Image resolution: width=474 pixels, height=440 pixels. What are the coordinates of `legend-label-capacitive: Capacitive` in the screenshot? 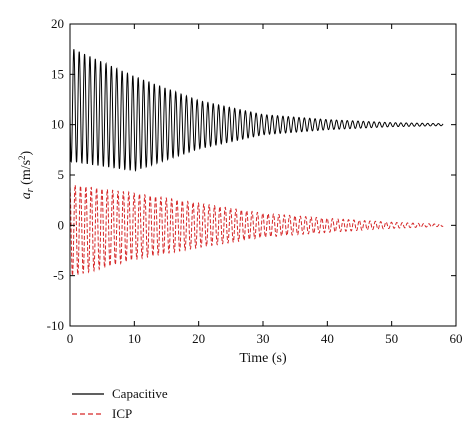 It's located at (140, 393).